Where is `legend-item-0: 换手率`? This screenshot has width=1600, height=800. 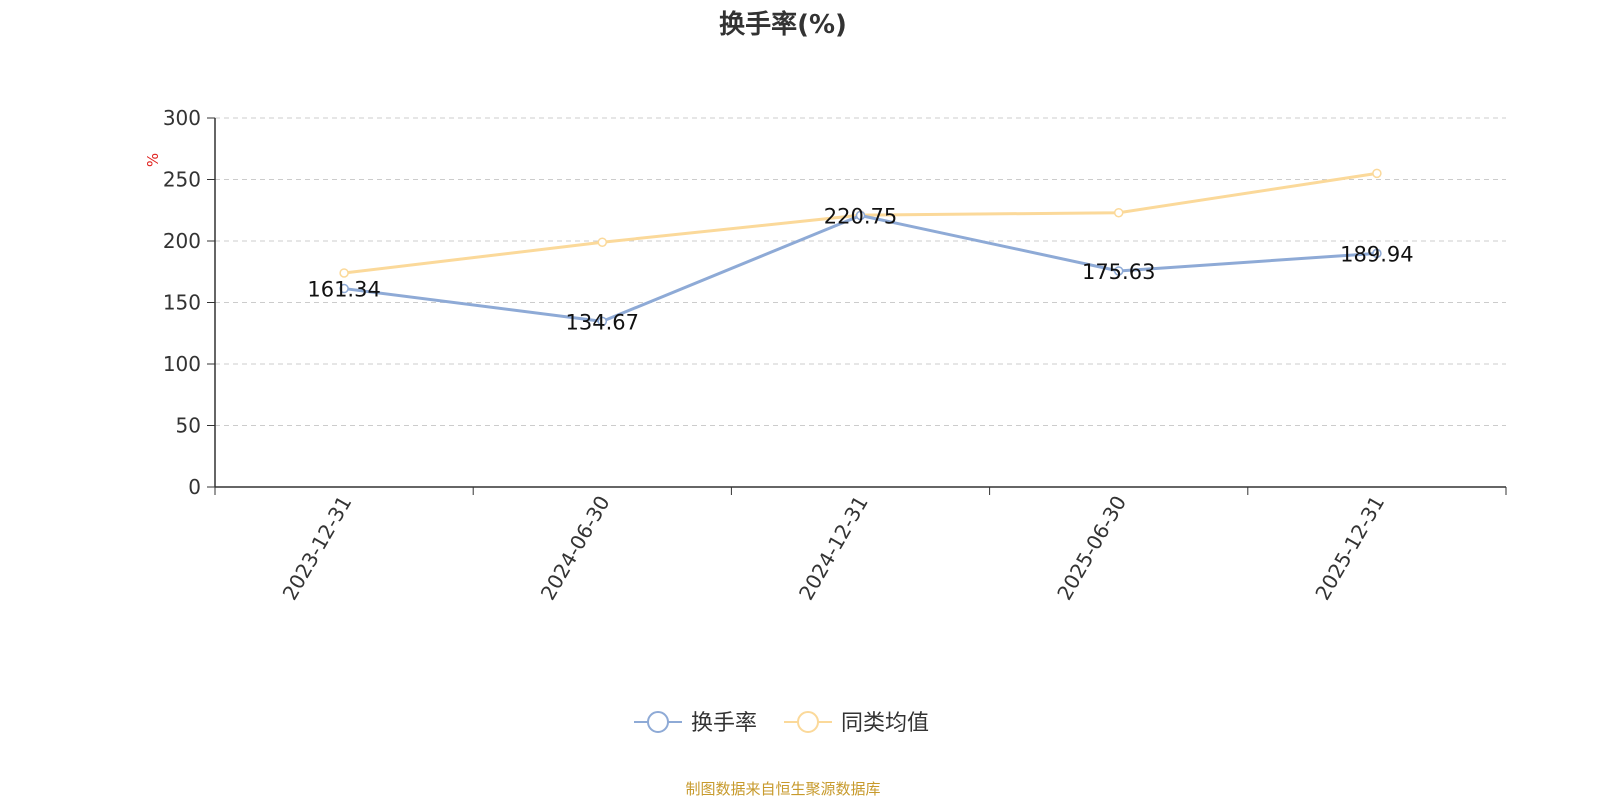 legend-item-0: 换手率 is located at coordinates (695, 723).